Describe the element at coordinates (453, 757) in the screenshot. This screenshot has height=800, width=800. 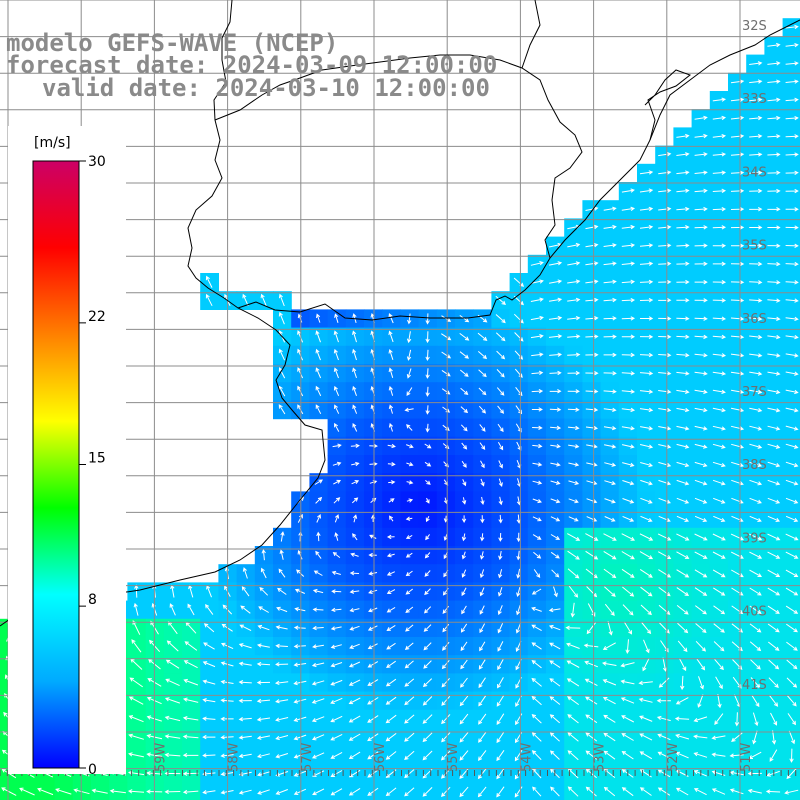
I see `lon-label: 55W` at that location.